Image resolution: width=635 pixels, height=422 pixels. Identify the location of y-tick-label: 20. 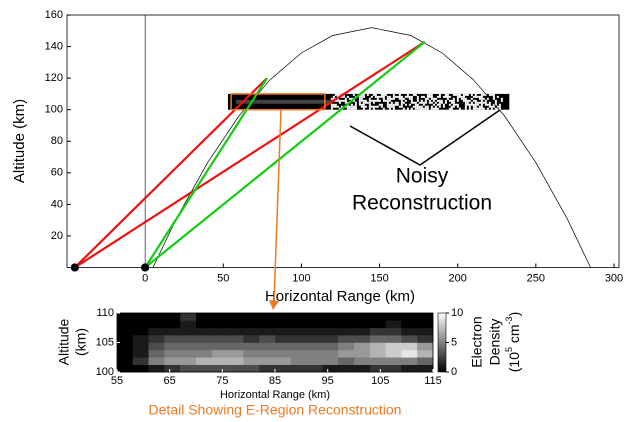
(57, 236).